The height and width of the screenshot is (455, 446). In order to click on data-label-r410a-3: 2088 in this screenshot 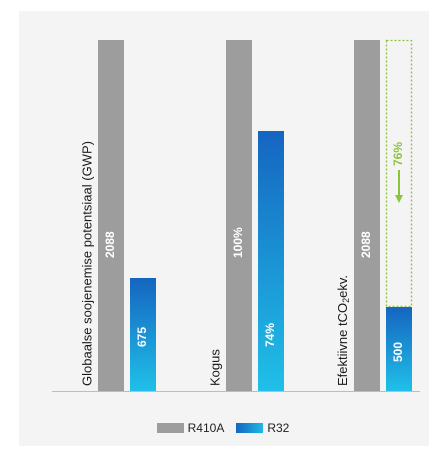, I will do `click(366, 244)`.